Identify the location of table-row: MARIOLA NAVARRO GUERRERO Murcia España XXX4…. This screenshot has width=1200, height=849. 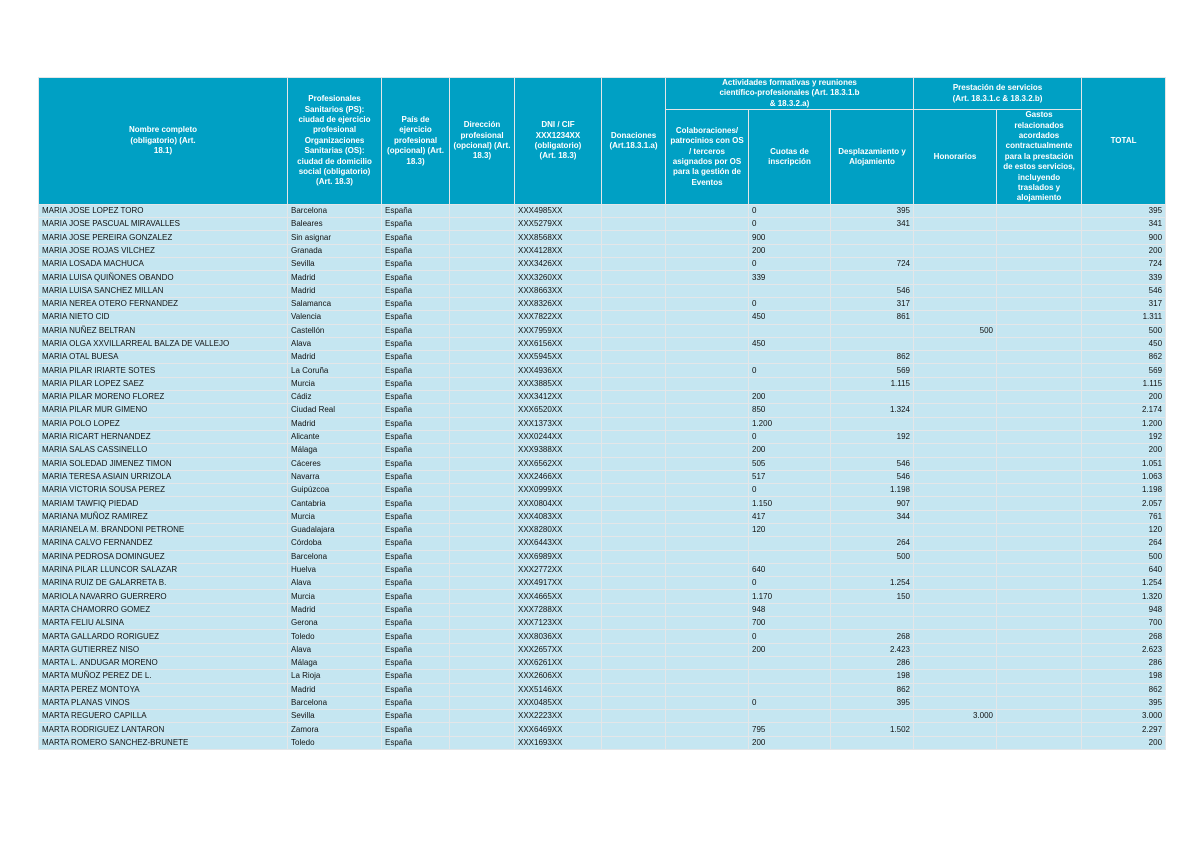
(602, 596).